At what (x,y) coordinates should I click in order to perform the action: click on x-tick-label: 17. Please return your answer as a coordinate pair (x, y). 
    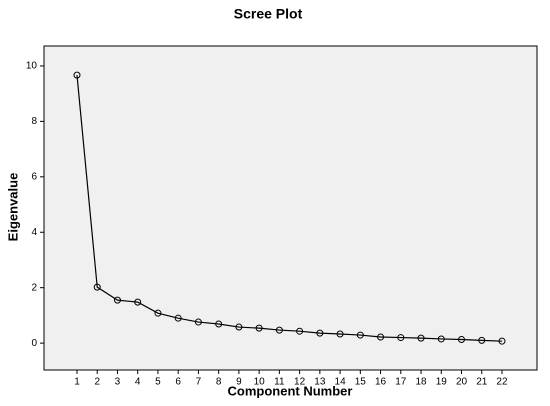
    Looking at the image, I should click on (401, 382).